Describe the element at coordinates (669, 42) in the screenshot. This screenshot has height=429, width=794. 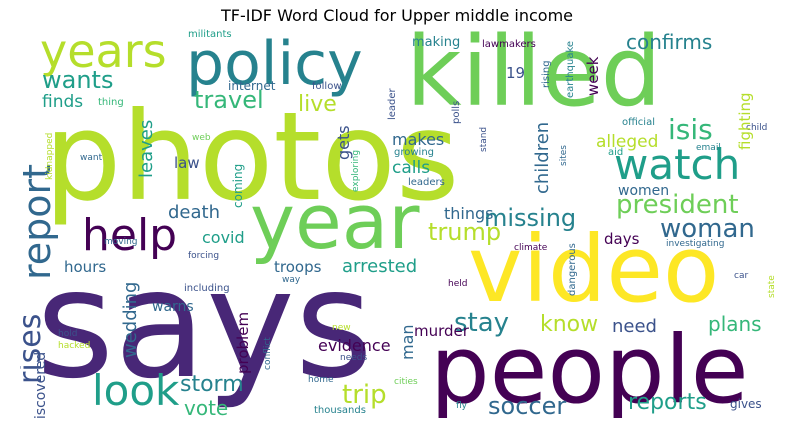
I see `word-confirms: confirms` at that location.